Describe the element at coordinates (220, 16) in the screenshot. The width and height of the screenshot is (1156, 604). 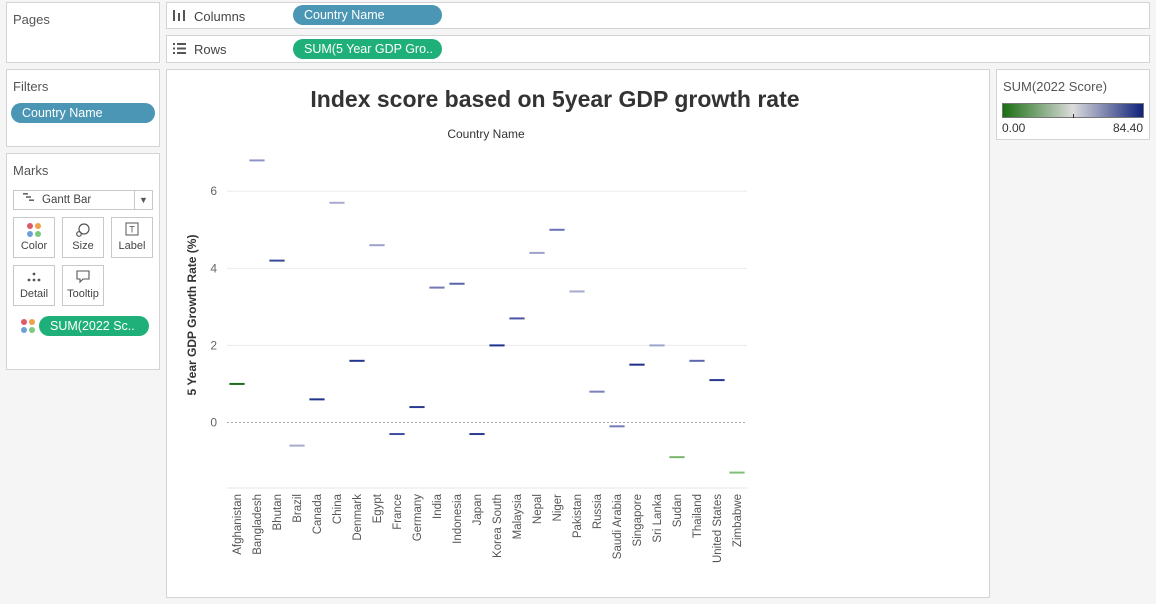
I see `columns-label: Columns` at that location.